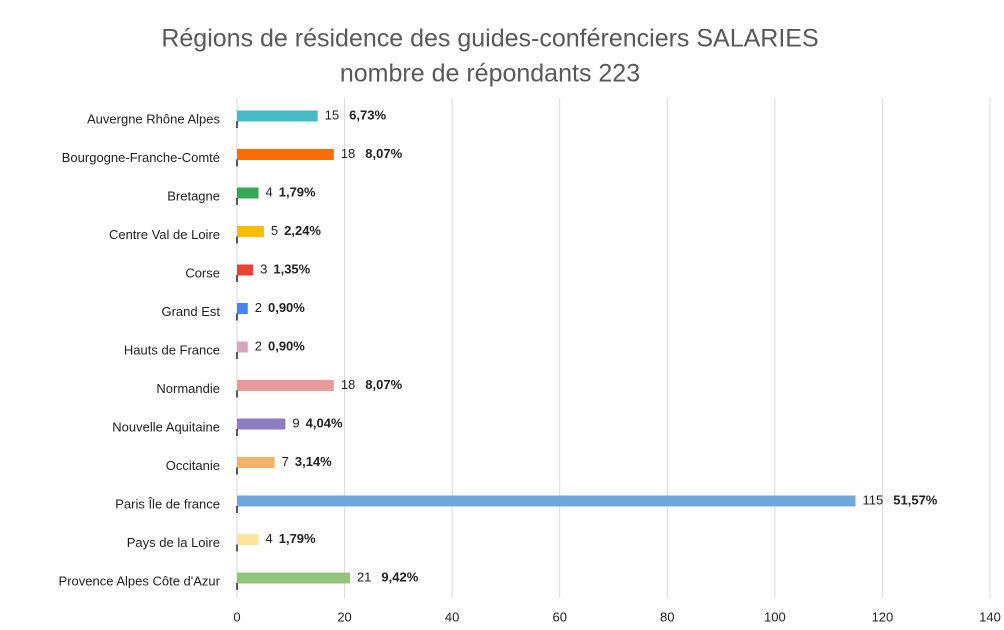 The height and width of the screenshot is (630, 1004). Describe the element at coordinates (295, 422) in the screenshot. I see `value-label: 9` at that location.